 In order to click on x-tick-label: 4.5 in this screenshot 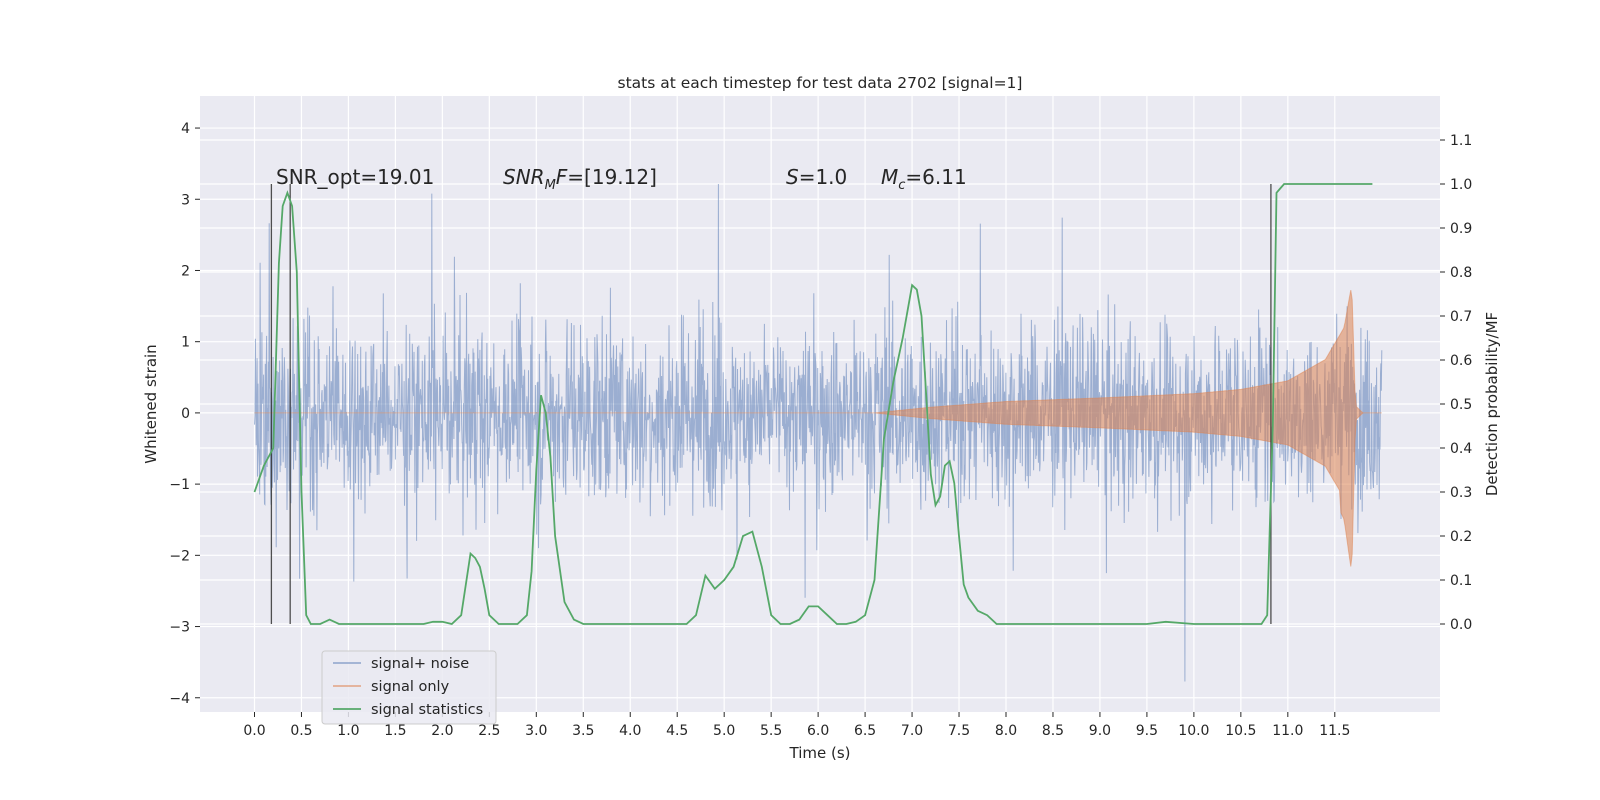, I will do `click(677, 731)`.